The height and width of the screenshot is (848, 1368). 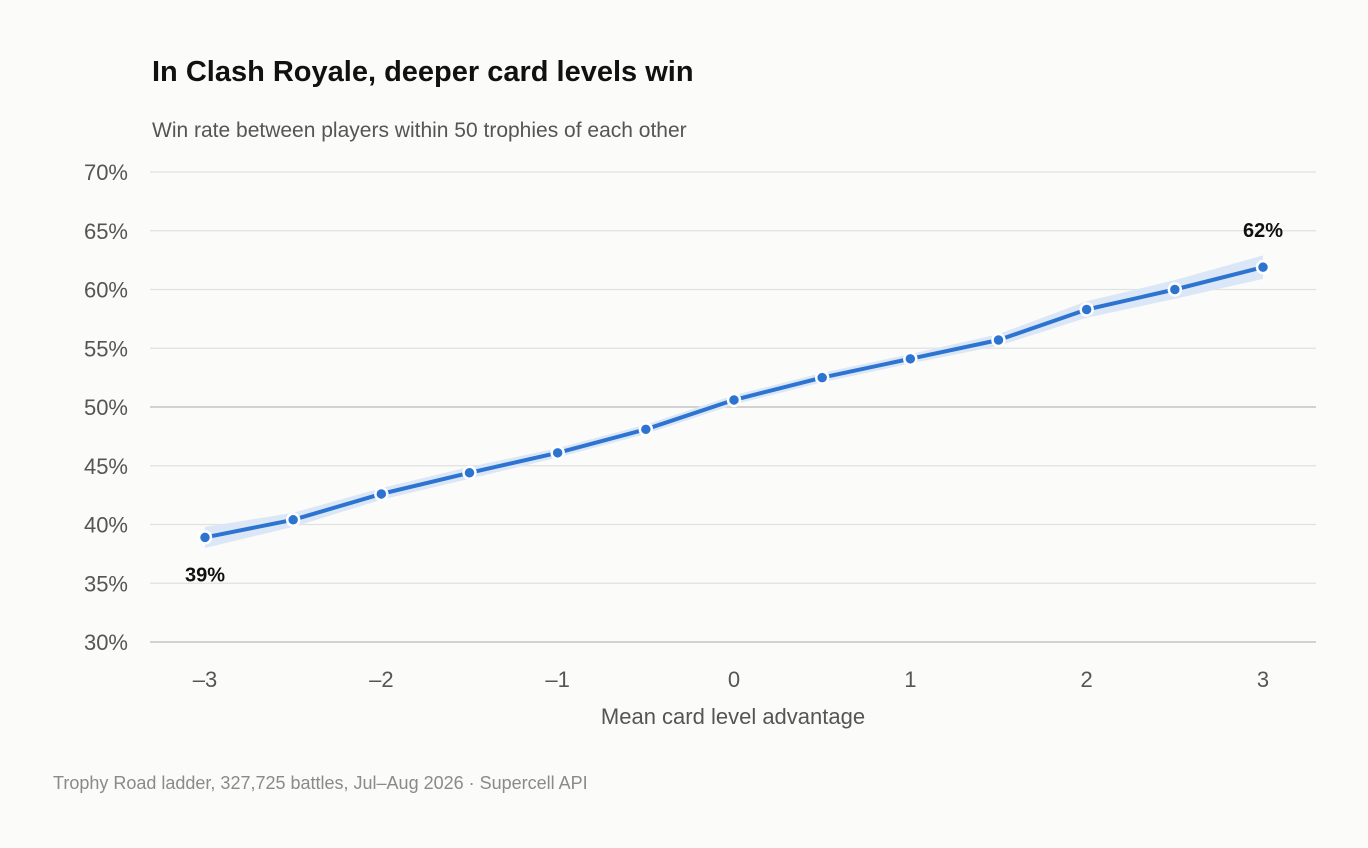 What do you see at coordinates (106, 290) in the screenshot?
I see `y-tick-label: 60%` at bounding box center [106, 290].